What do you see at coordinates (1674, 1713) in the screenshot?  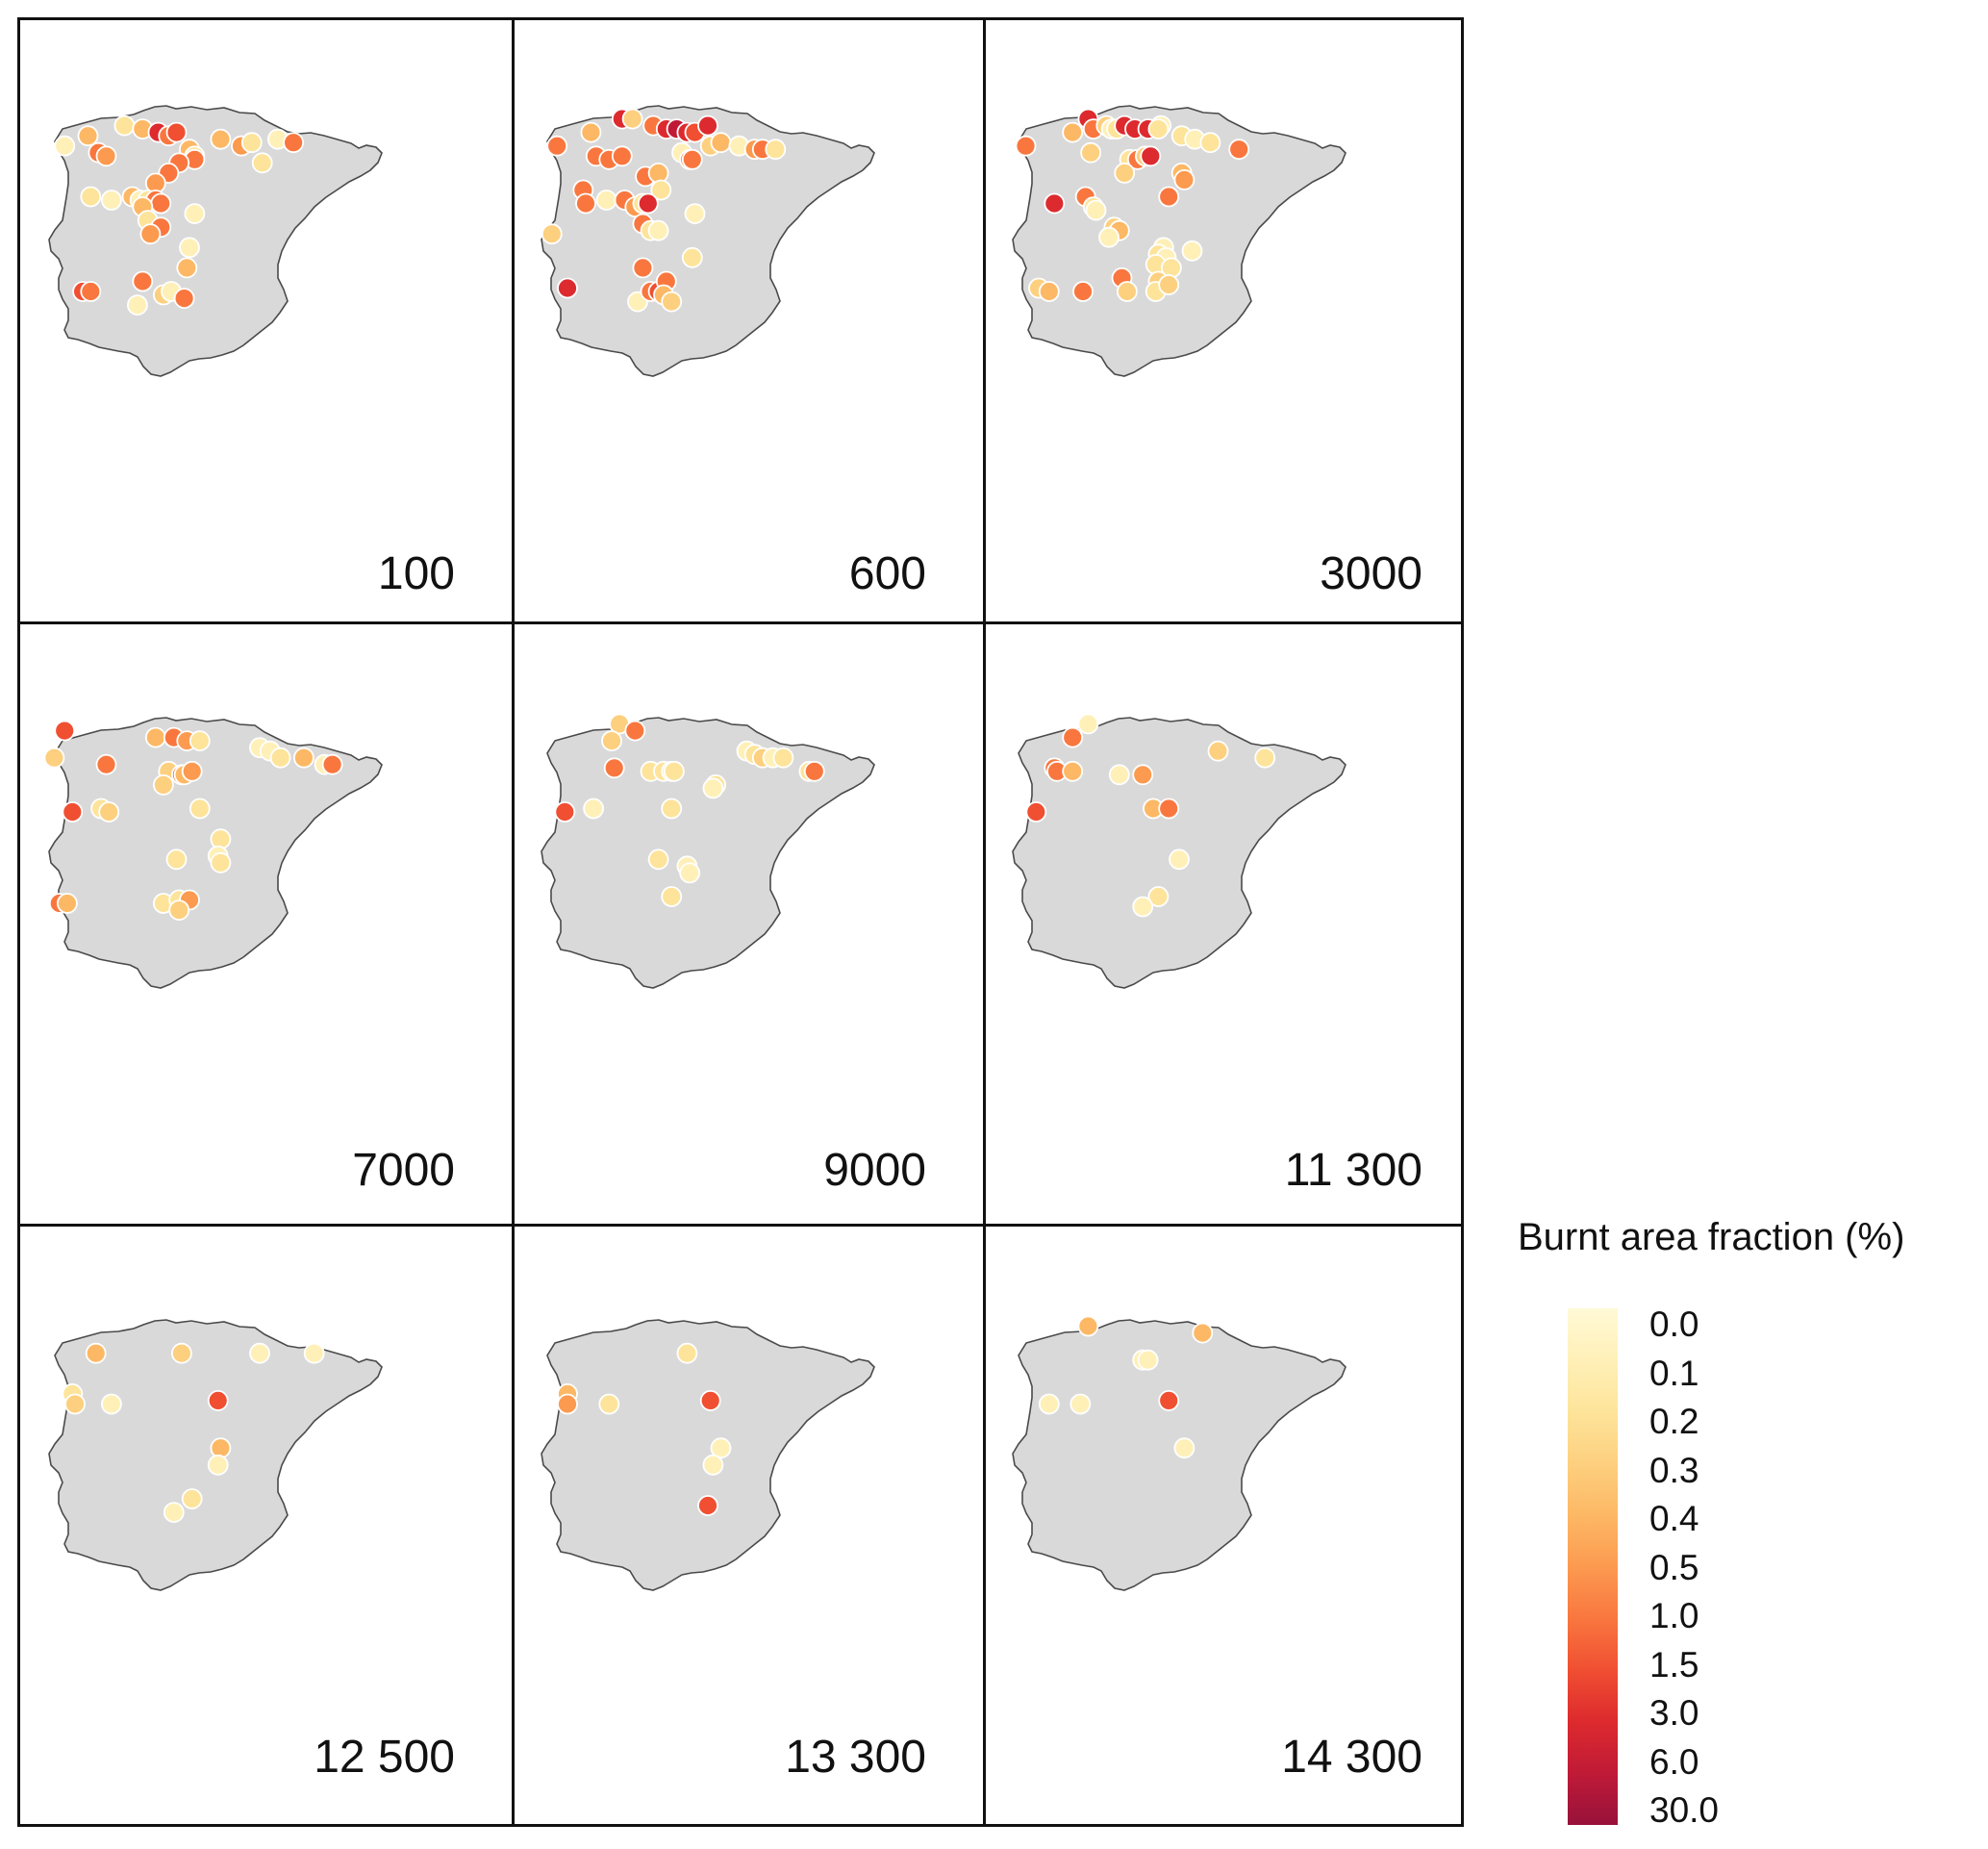 I see `legend-tick-label: 3.0` at bounding box center [1674, 1713].